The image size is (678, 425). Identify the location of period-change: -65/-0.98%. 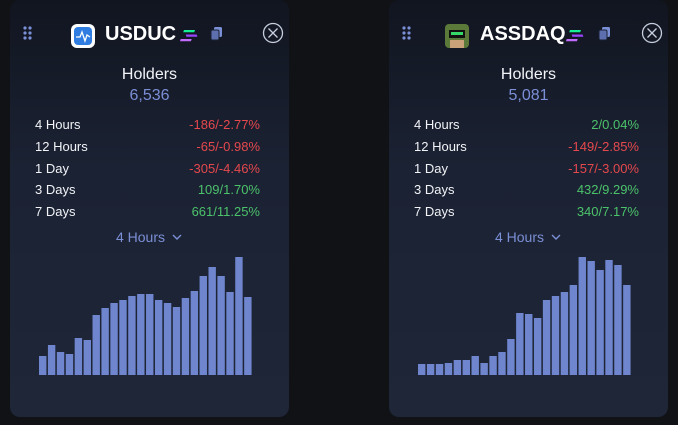
(228, 146).